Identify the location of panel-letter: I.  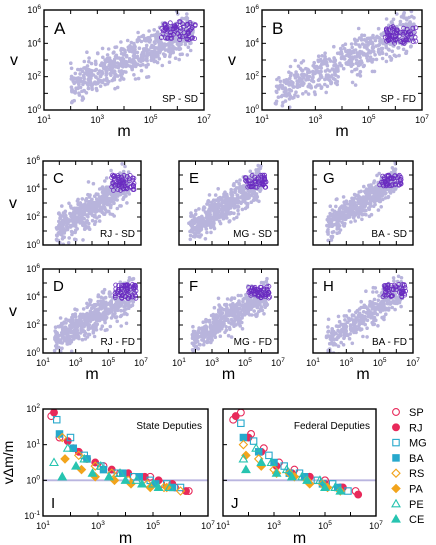
(53, 503).